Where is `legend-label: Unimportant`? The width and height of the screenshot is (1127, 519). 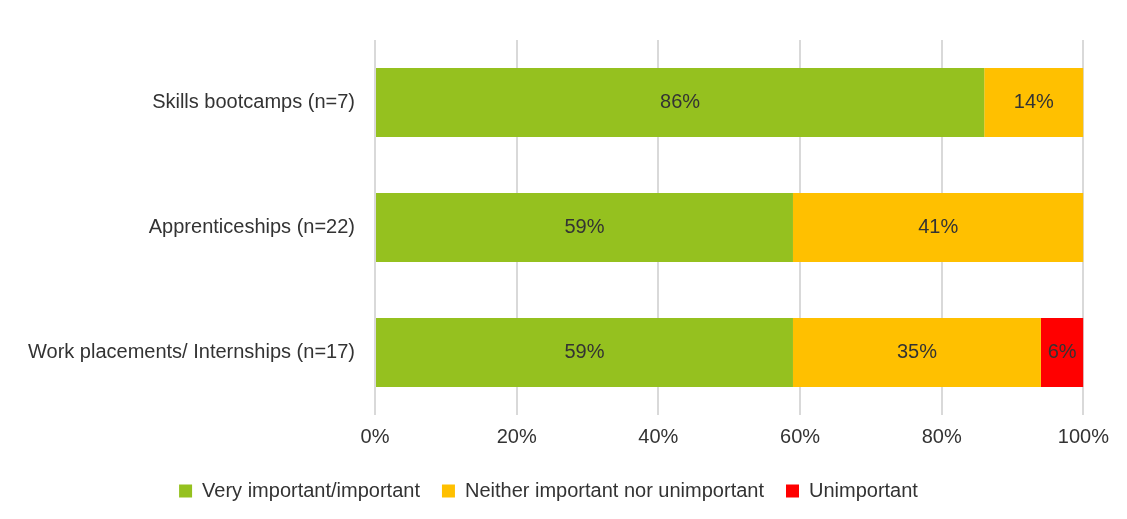
legend-label: Unimportant is located at coordinates (863, 489).